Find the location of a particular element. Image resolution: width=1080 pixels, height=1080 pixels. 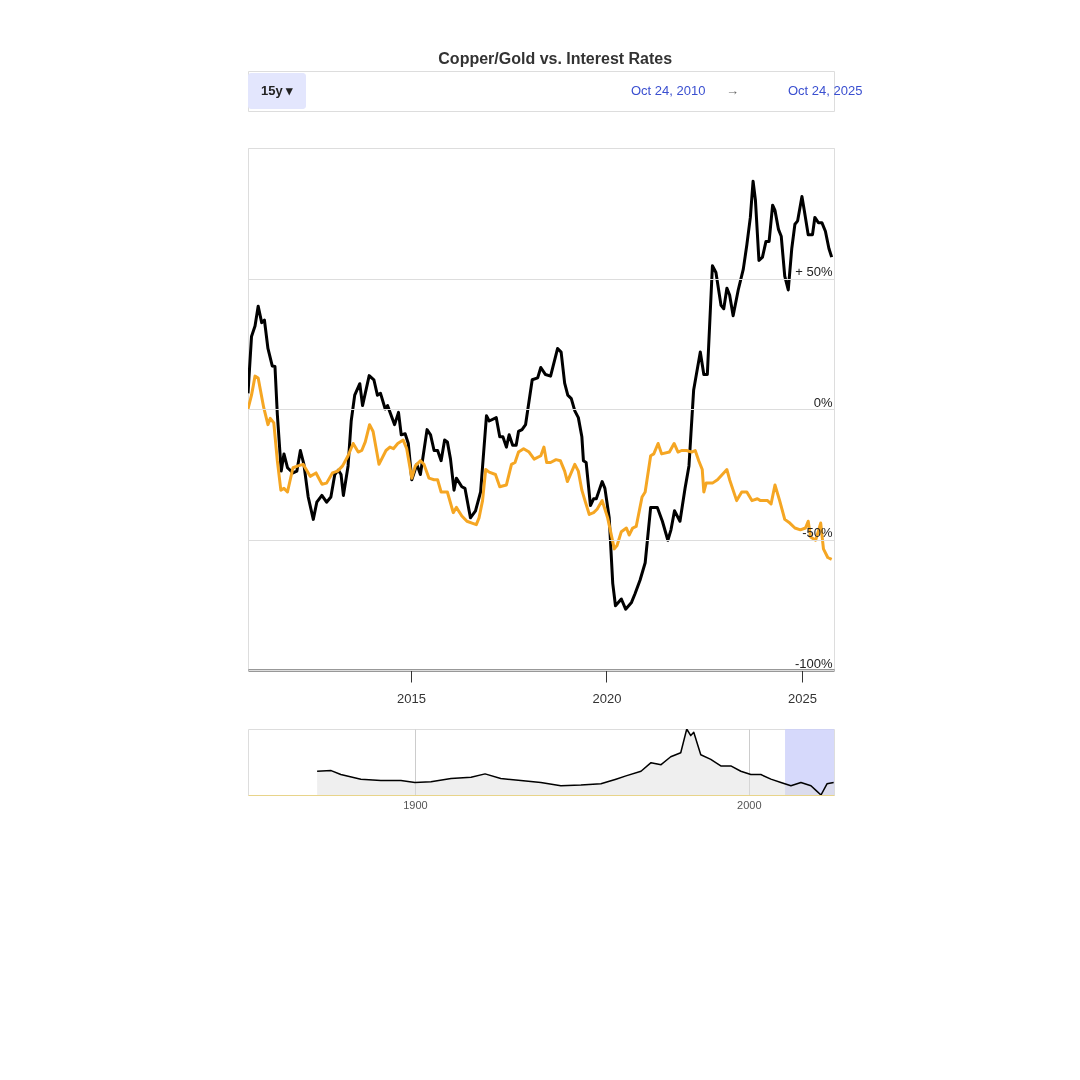

y-tick-label: -100% is located at coordinates (813, 663).